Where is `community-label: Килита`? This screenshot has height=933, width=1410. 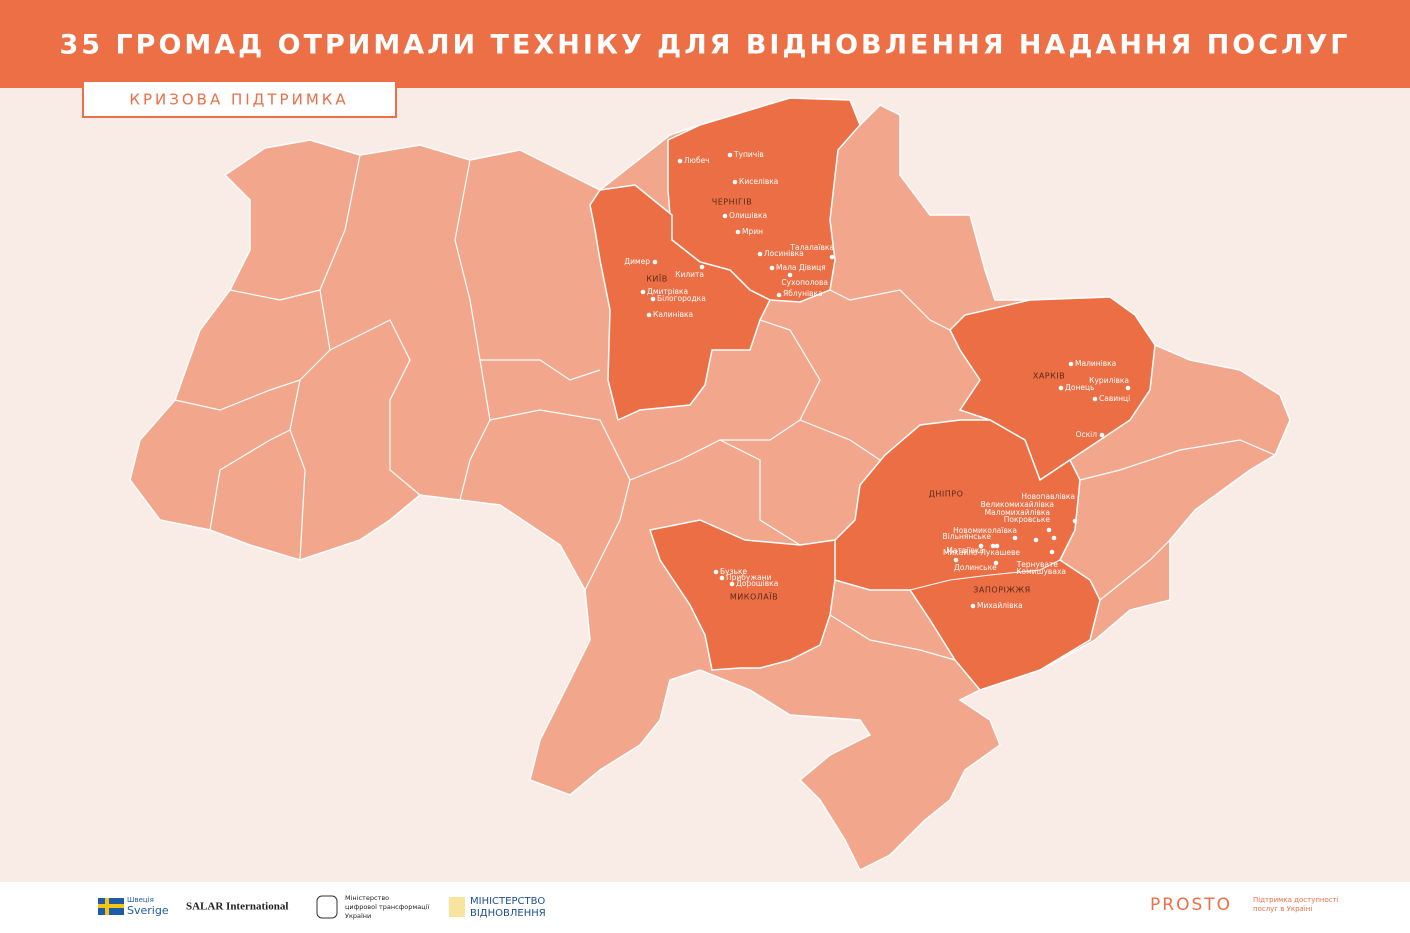
community-label: Килита is located at coordinates (689, 274).